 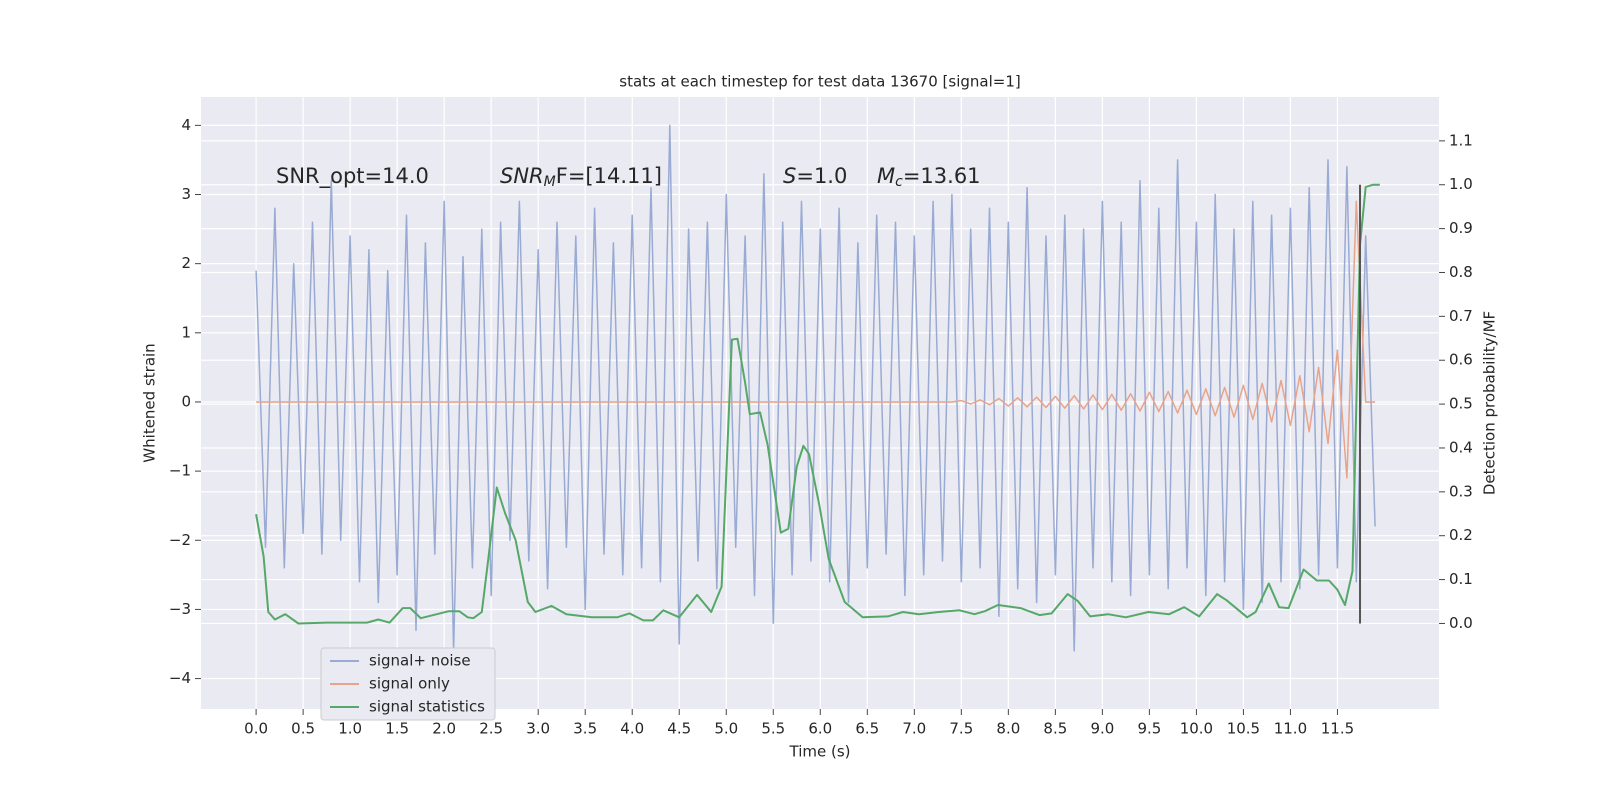 I want to click on y2-tick-label: 1.1, so click(x=1461, y=140).